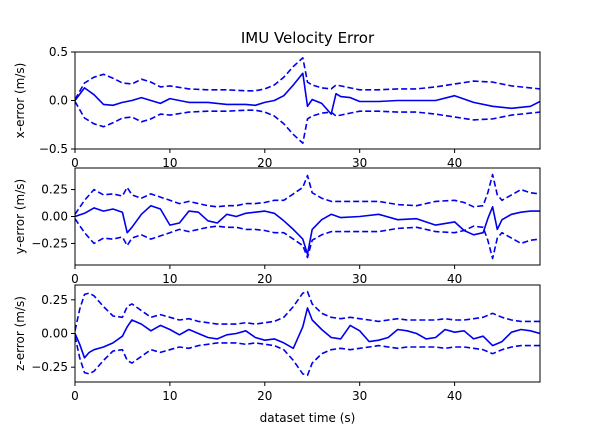  What do you see at coordinates (308, 38) in the screenshot?
I see `chart-title: IMU Velocity Error` at bounding box center [308, 38].